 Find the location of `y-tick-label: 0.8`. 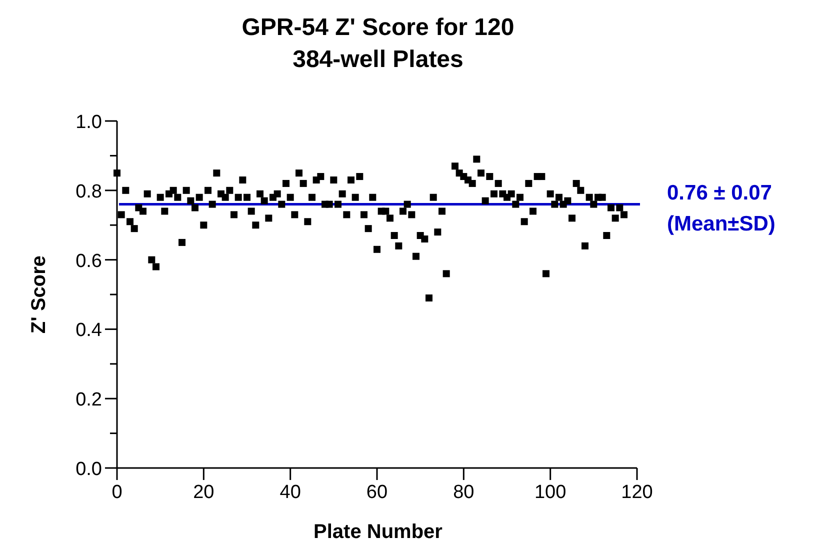

y-tick-label: 0.8 is located at coordinates (89, 191).